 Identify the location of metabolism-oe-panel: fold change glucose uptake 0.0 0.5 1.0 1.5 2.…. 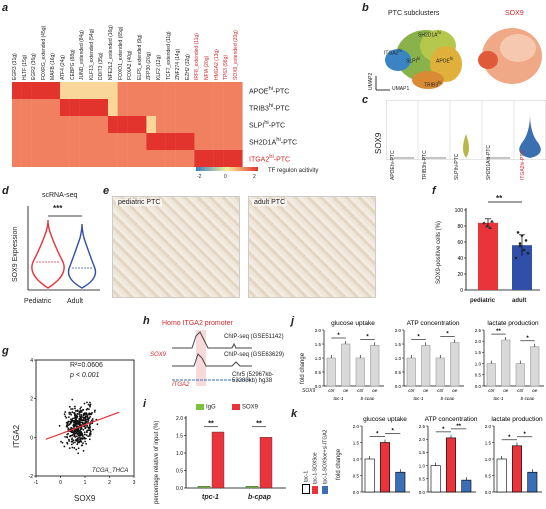
(422, 363).